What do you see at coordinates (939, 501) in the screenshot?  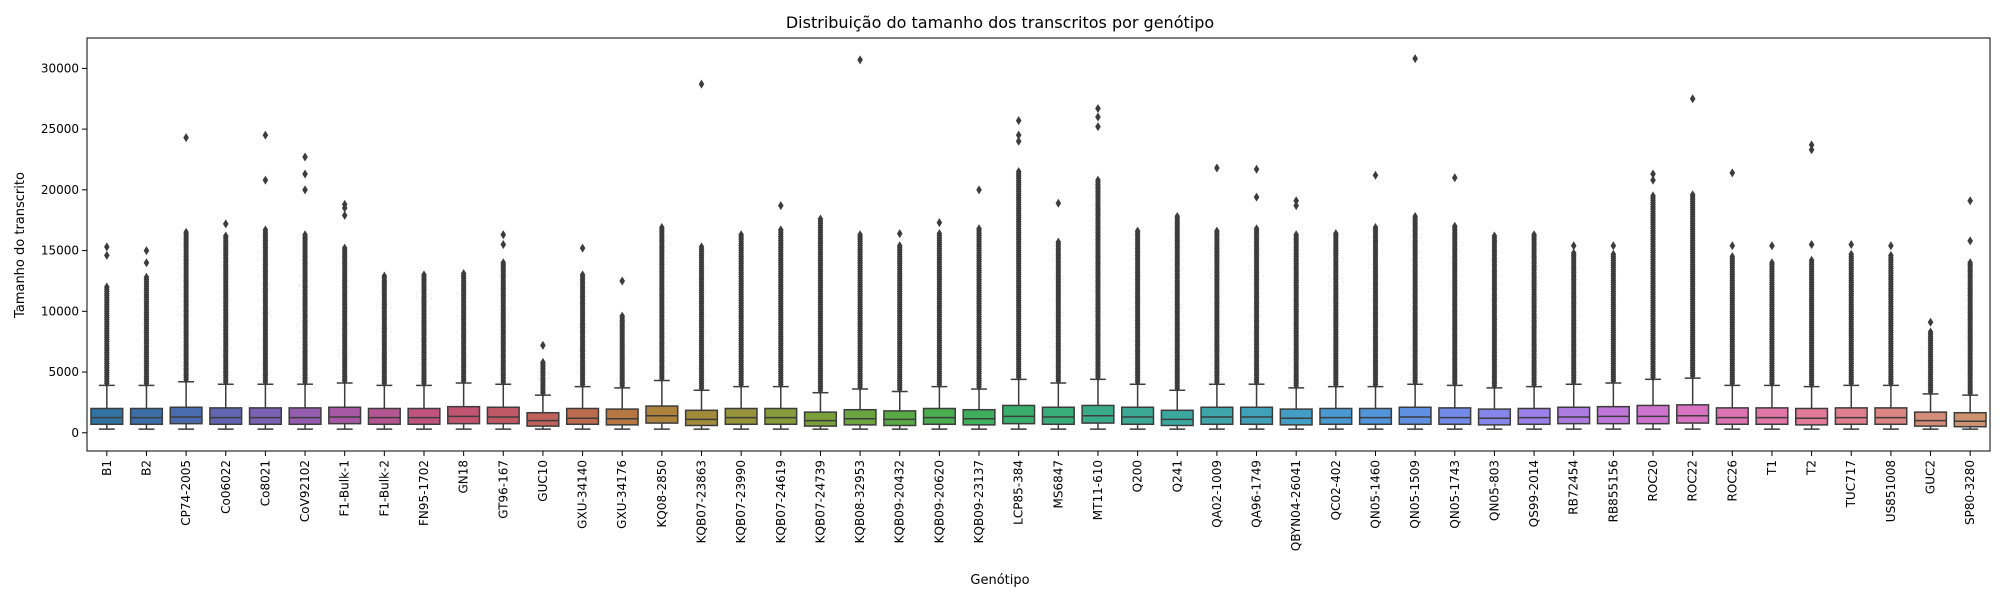 I see `x-tick-label: KQB09-20620` at bounding box center [939, 501].